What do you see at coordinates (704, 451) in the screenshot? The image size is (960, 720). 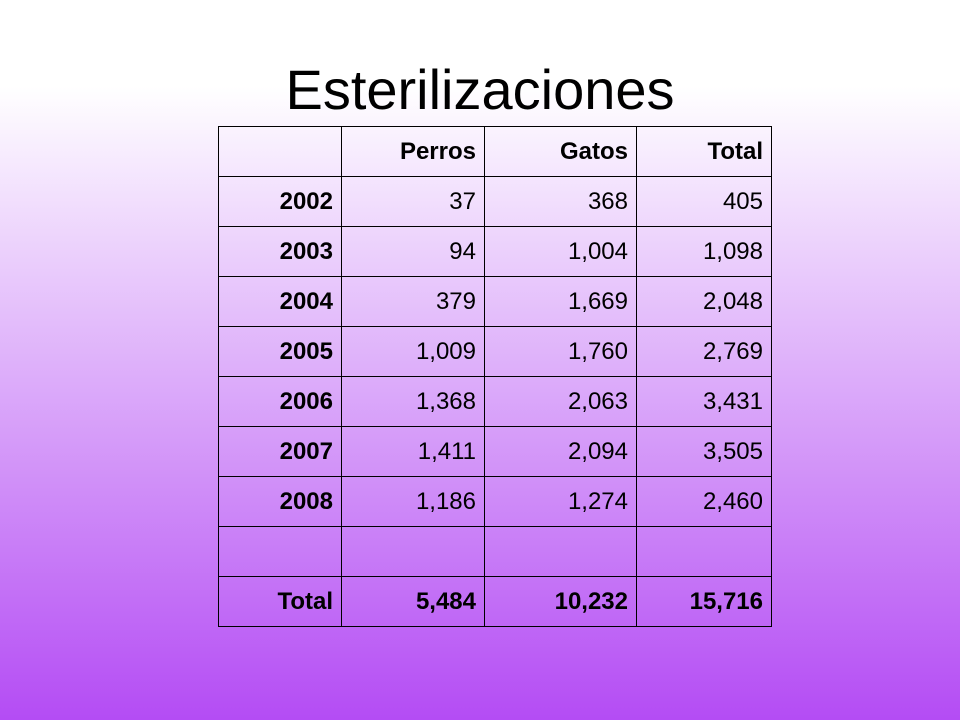 I see `data-cell: 3,505` at bounding box center [704, 451].